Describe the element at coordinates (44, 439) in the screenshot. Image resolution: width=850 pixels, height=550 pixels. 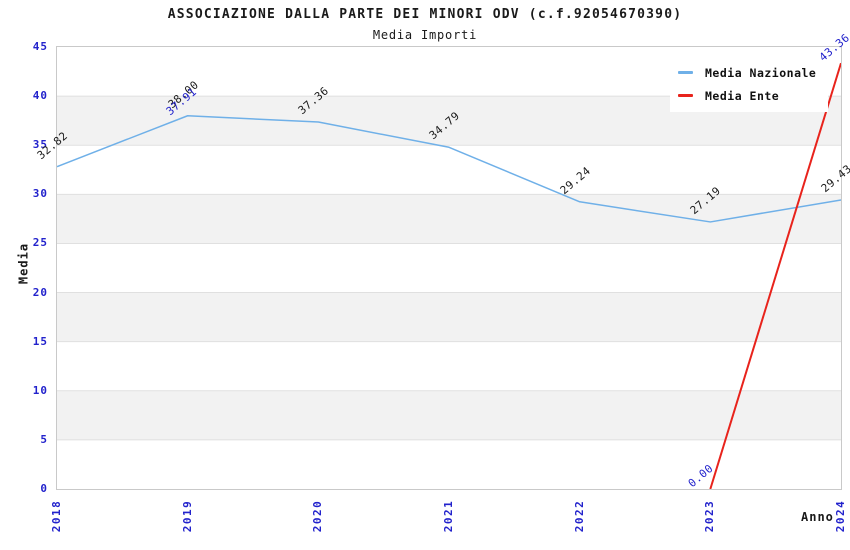
I see `y-tick-label: 5` at that location.